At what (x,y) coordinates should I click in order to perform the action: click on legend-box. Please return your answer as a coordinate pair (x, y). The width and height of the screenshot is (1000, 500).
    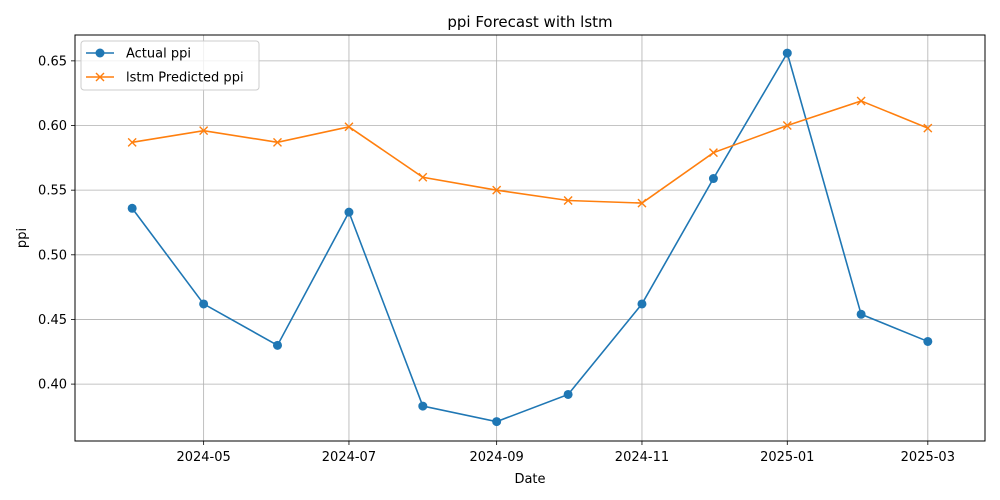
    Looking at the image, I should click on (170, 65).